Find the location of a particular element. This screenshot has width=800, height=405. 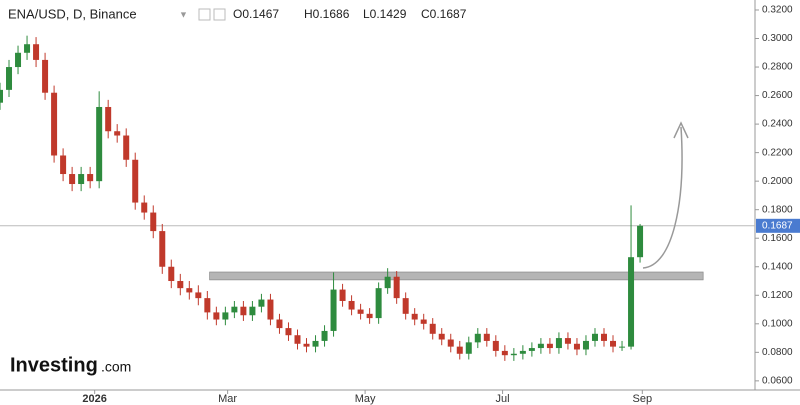

y-tick-label: 0.2200 is located at coordinates (777, 152).